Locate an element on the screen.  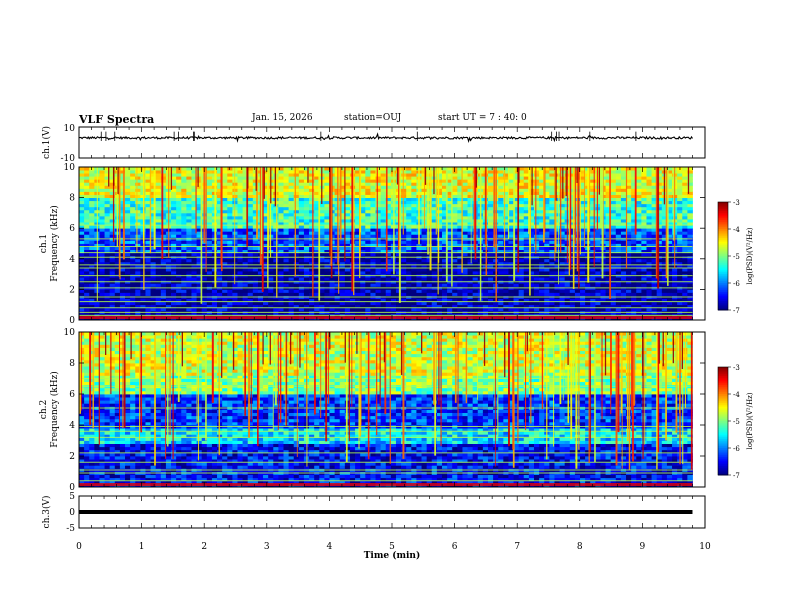
x-tick-label: 2 is located at coordinates (204, 547).